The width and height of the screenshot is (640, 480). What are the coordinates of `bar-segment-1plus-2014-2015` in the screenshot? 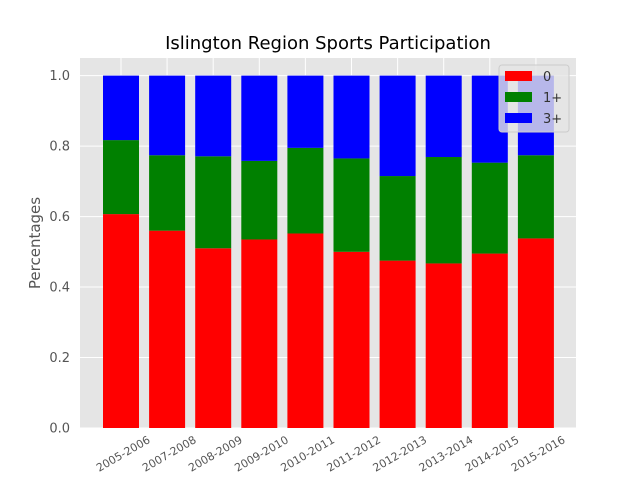 It's located at (489, 208).